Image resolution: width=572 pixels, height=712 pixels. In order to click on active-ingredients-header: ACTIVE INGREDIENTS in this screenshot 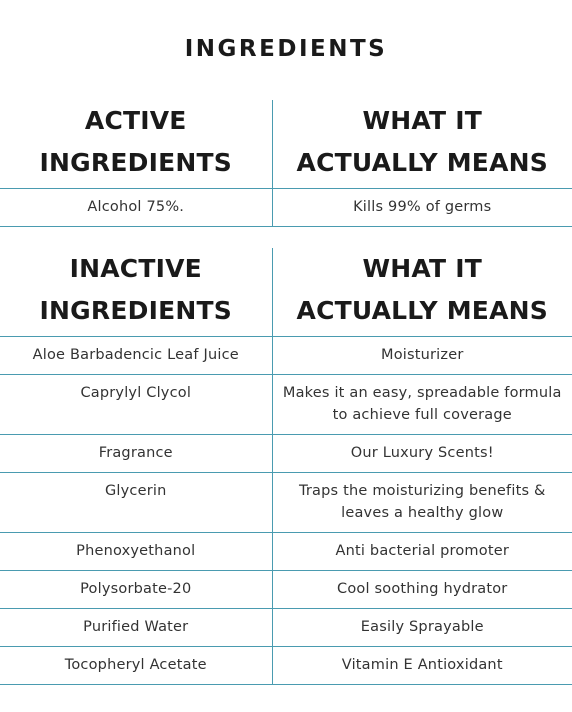, I will do `click(136, 144)`.